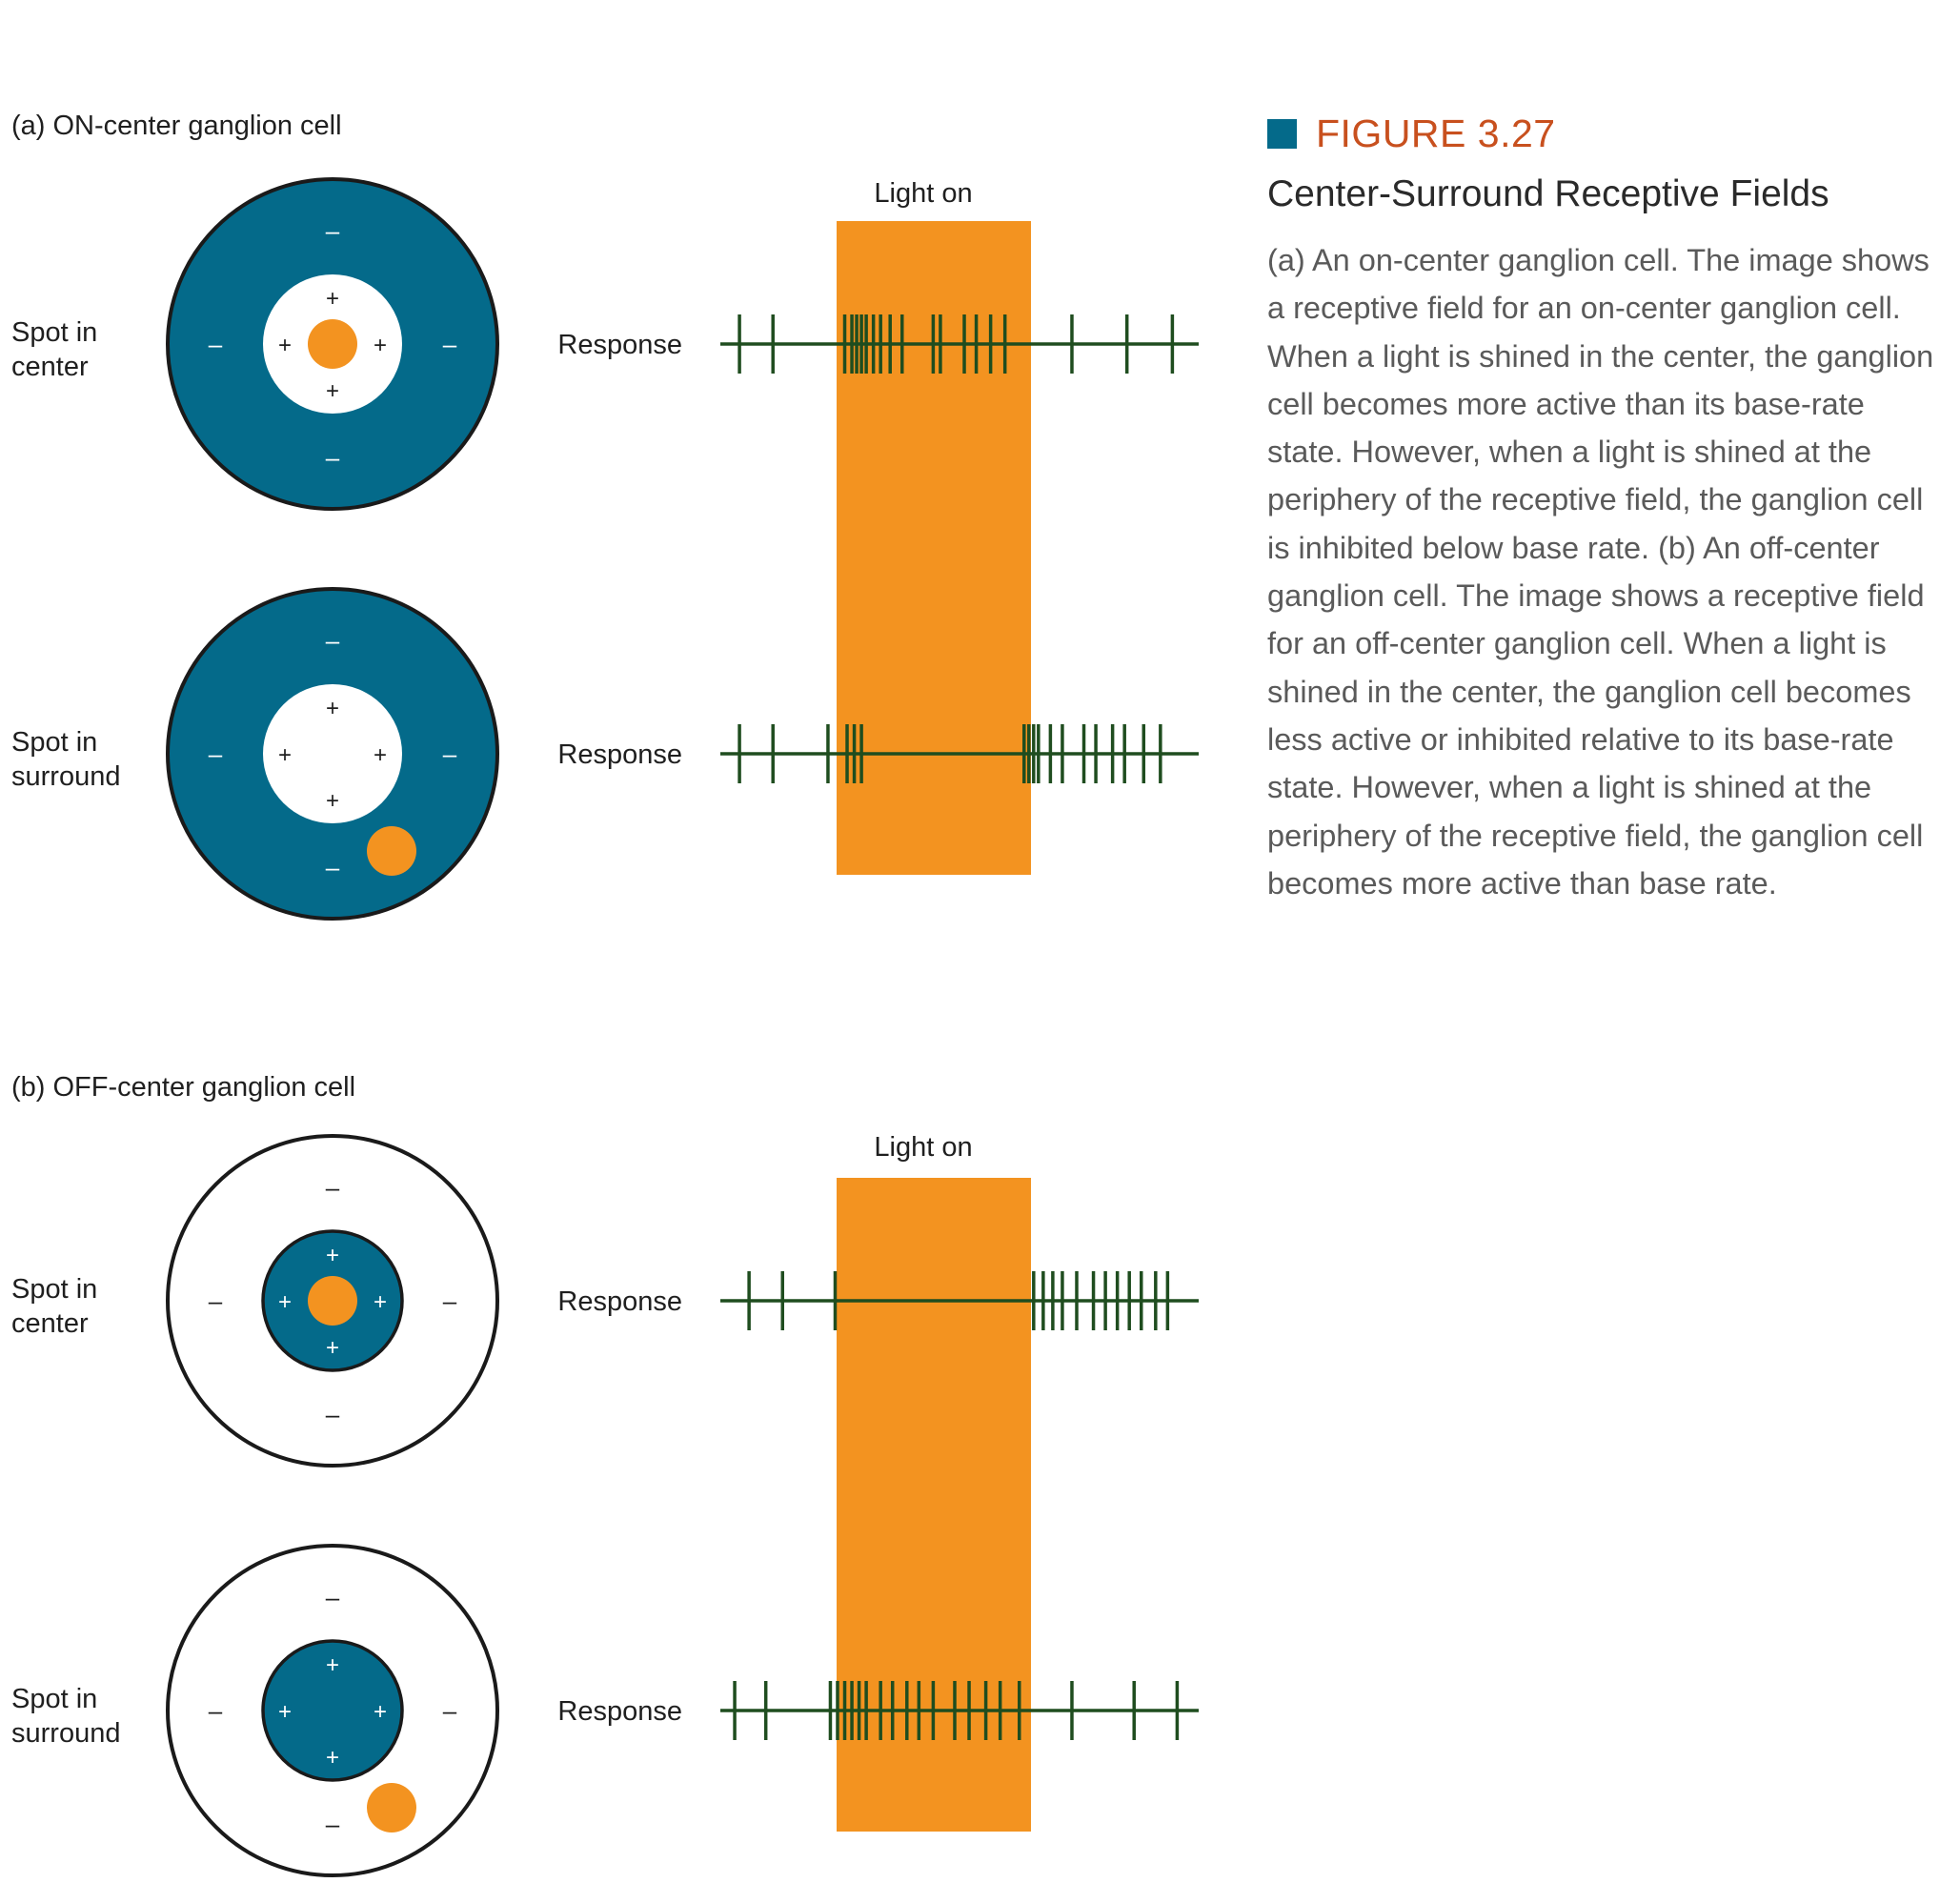  I want to click on panel_b-row-0-surround-sign-2: –, so click(450, 1300).